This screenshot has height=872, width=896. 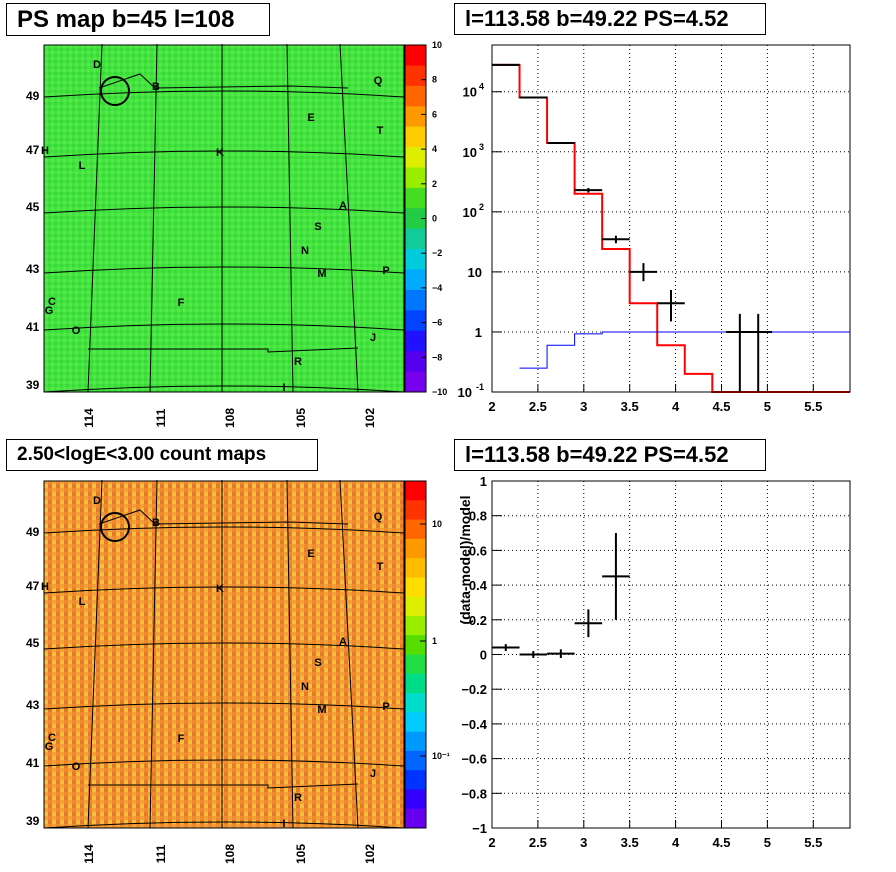 I want to click on y-tick-exponent: 4, so click(x=481, y=87).